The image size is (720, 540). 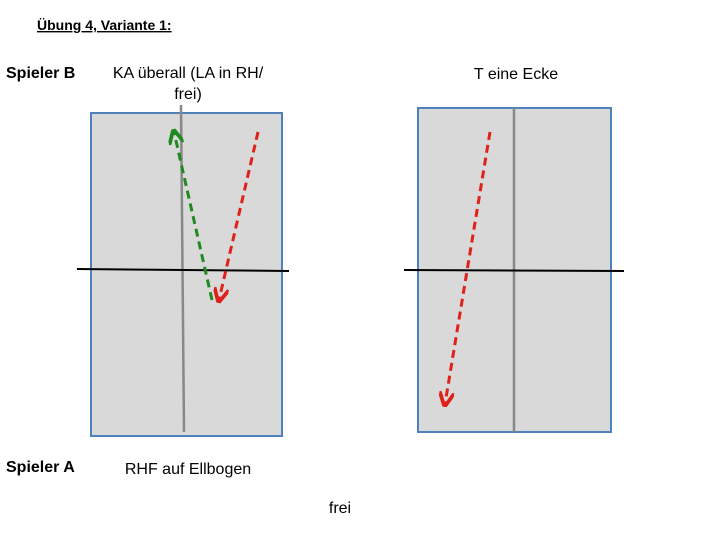 What do you see at coordinates (40, 467) in the screenshot?
I see `player-a-name: Spieler A` at bounding box center [40, 467].